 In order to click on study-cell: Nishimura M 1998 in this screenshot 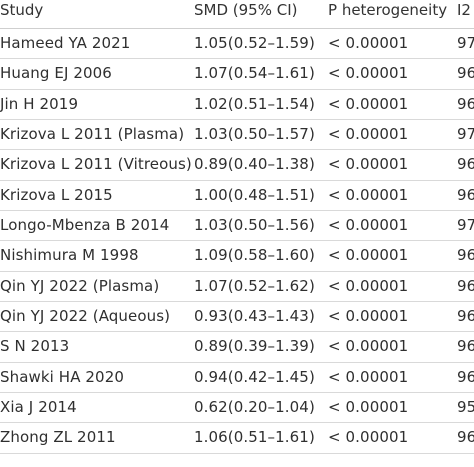, I will do `click(69, 255)`.